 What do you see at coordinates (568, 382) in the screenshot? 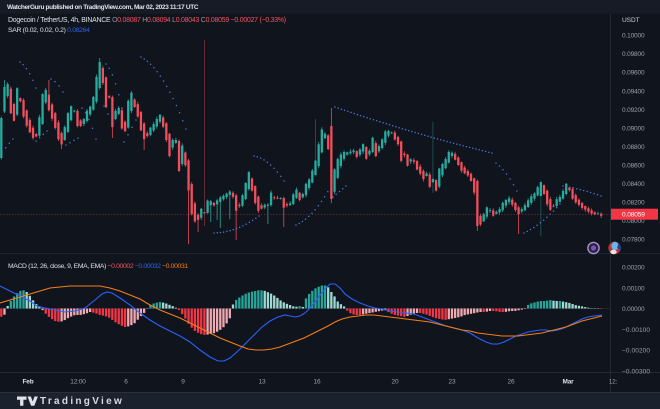
I see `svg-text: Mar` at bounding box center [568, 382].